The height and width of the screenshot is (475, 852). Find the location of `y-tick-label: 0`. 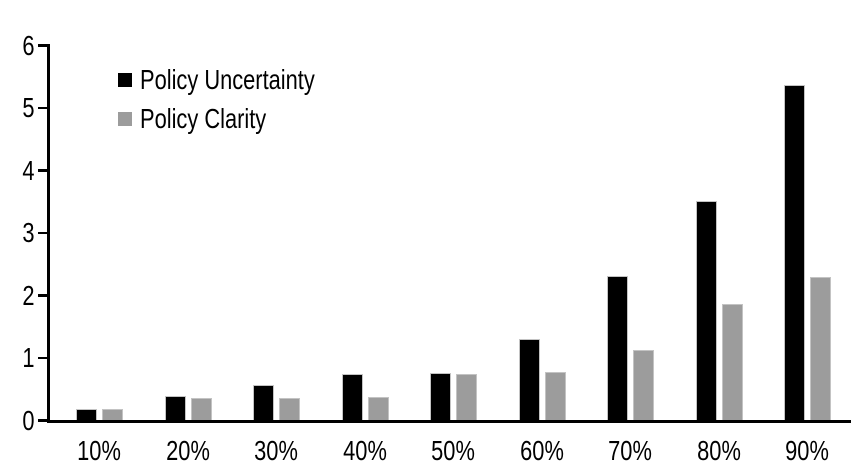

y-tick-label: 0 is located at coordinates (28, 420).